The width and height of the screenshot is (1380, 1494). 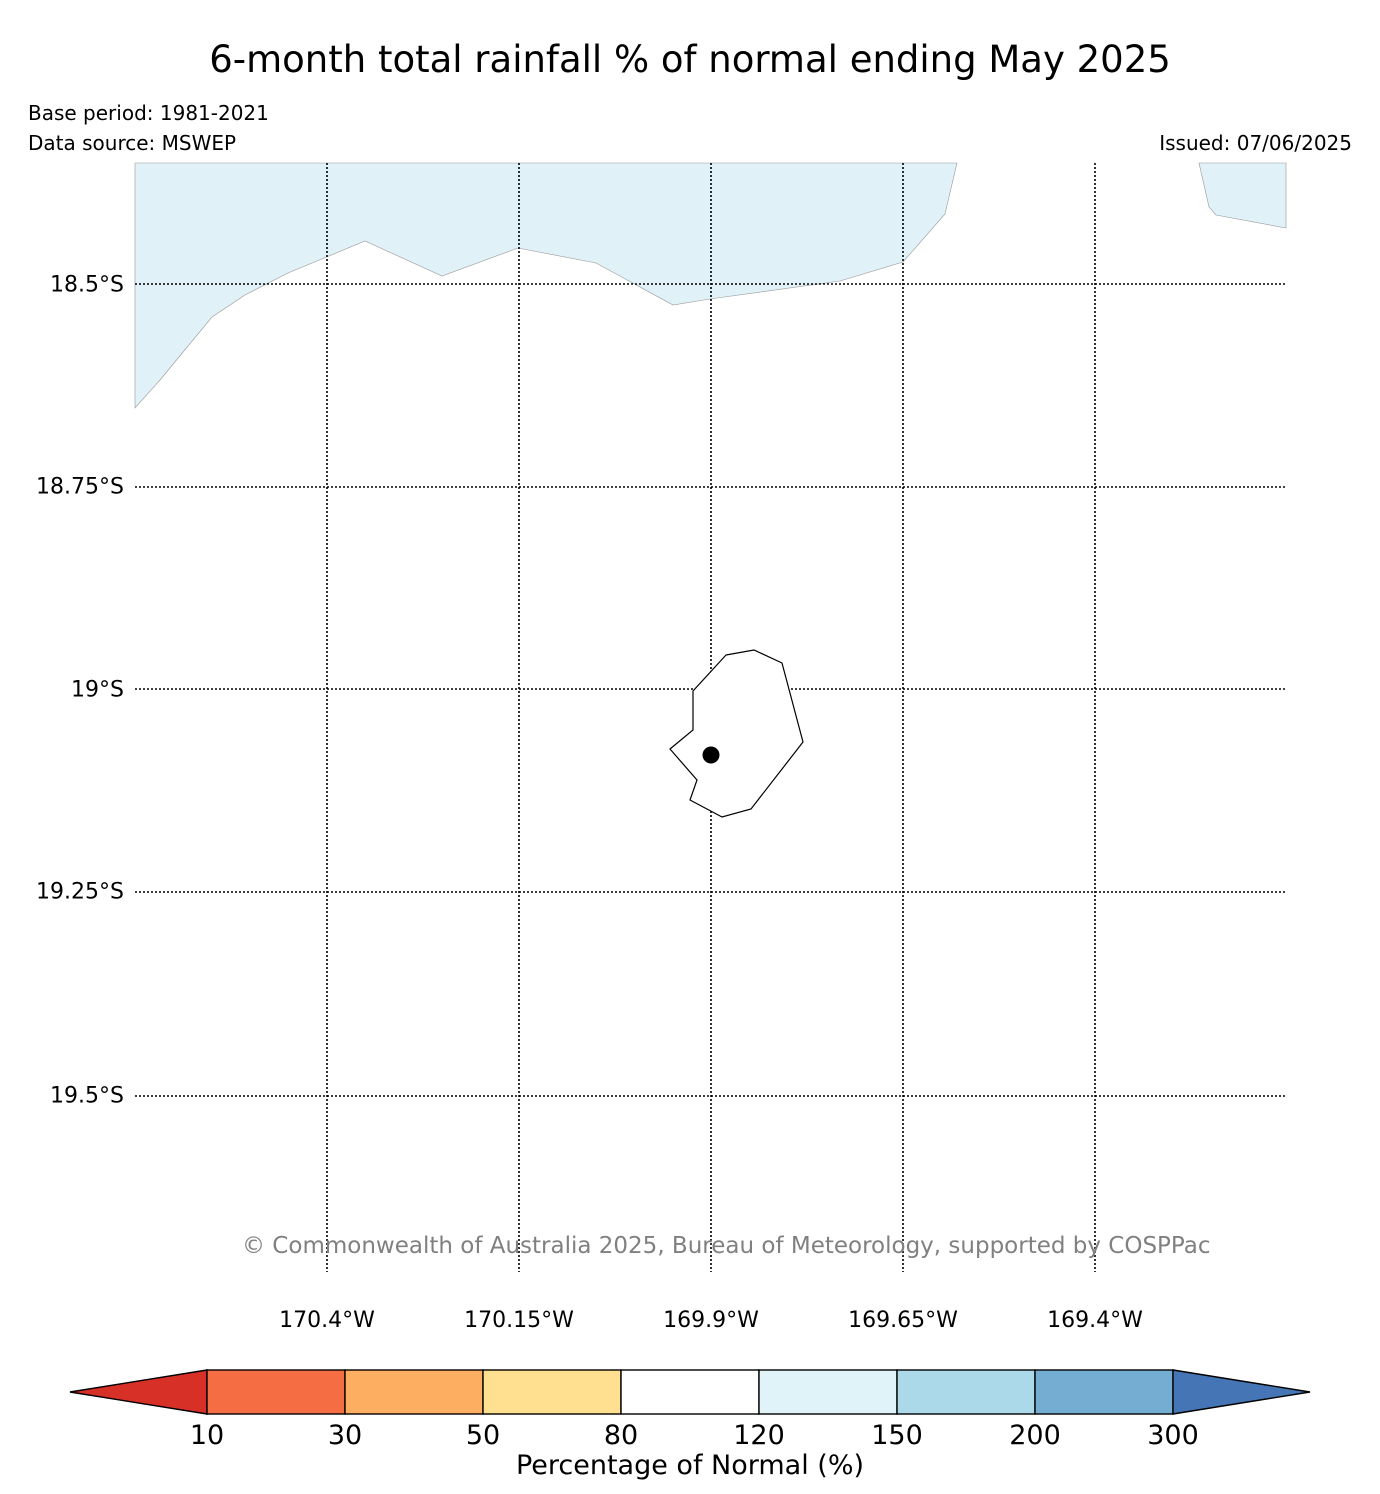 What do you see at coordinates (903, 1320) in the screenshot?
I see `lon-label-169-65: 169.65°W` at bounding box center [903, 1320].